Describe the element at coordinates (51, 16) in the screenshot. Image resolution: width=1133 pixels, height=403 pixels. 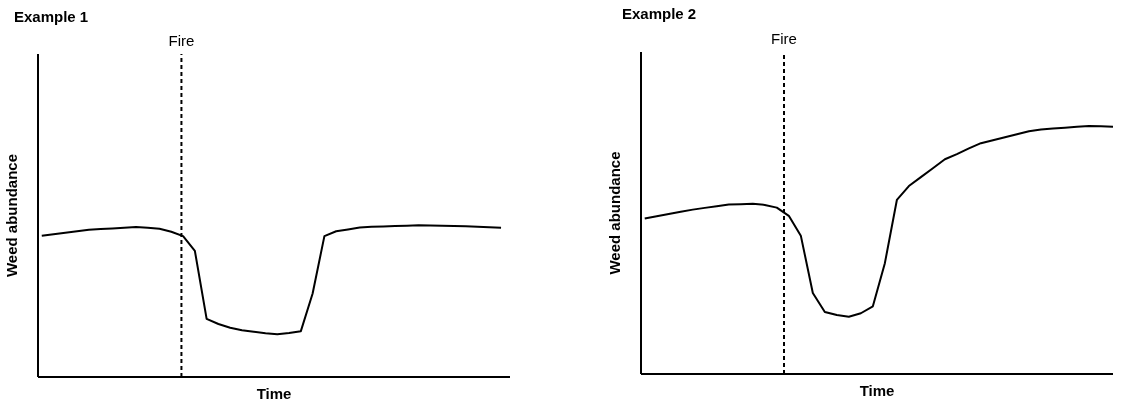
I see `chart-title: Example 1` at that location.